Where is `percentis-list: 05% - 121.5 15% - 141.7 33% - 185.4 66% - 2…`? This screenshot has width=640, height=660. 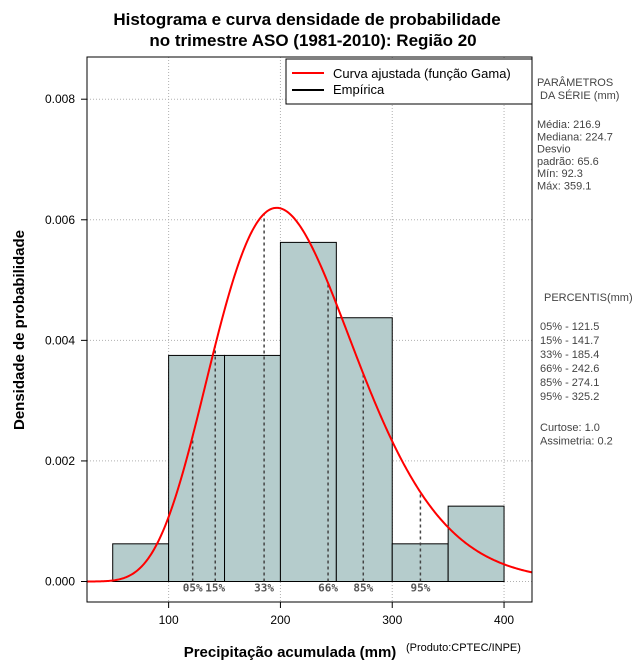 percentis-list: 05% - 121.5 15% - 141.7 33% - 185.4 66% - 2… is located at coordinates (569, 362).